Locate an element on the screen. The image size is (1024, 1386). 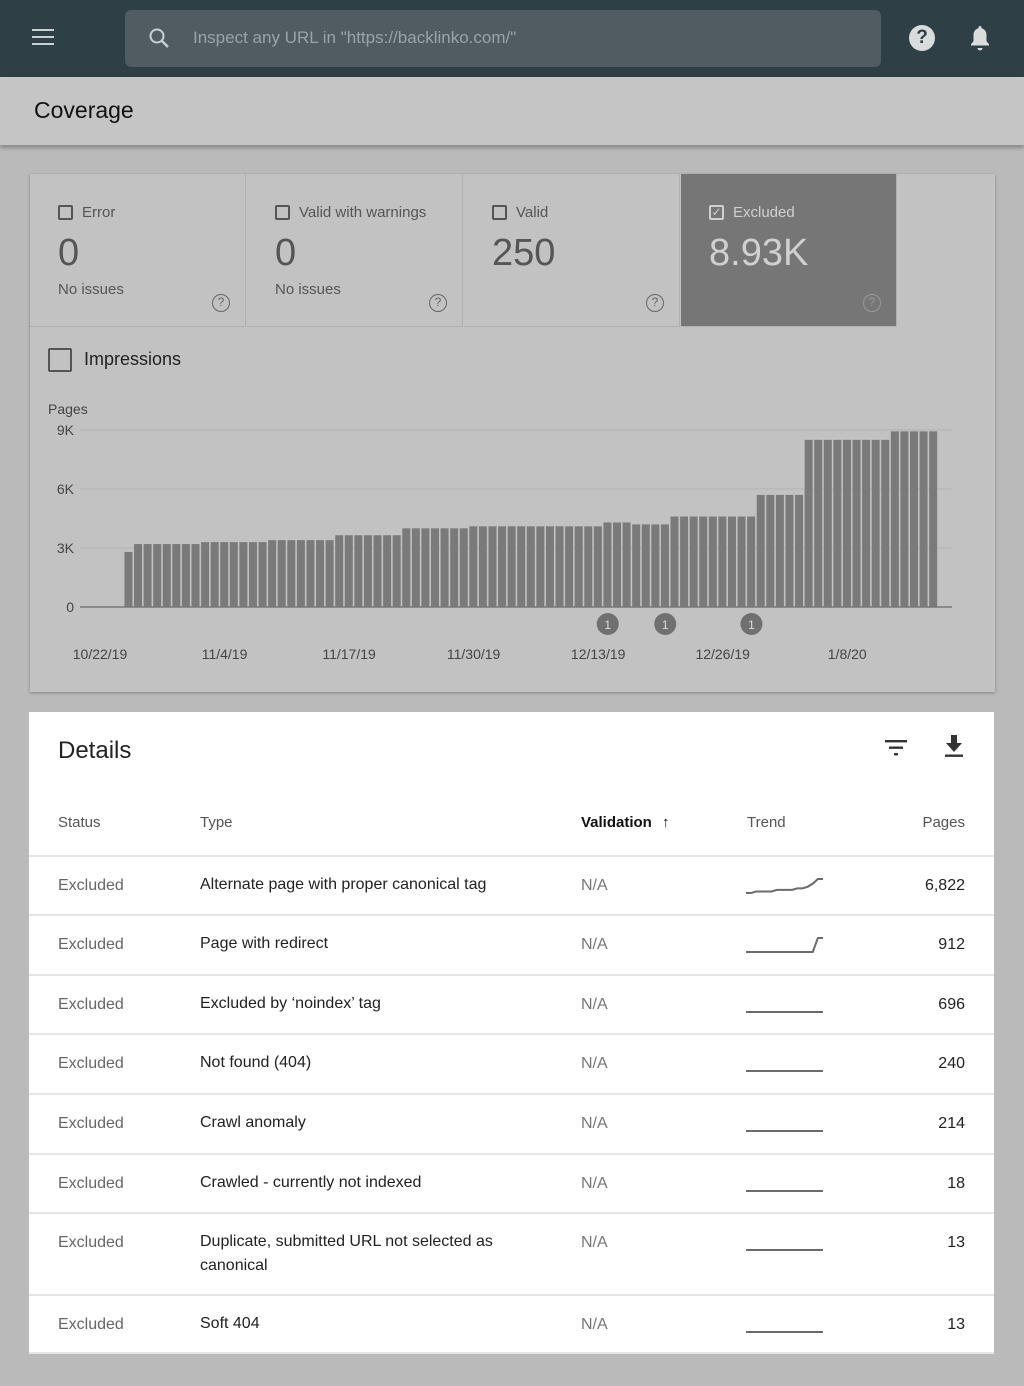
help-icon: ? is located at coordinates (922, 38).